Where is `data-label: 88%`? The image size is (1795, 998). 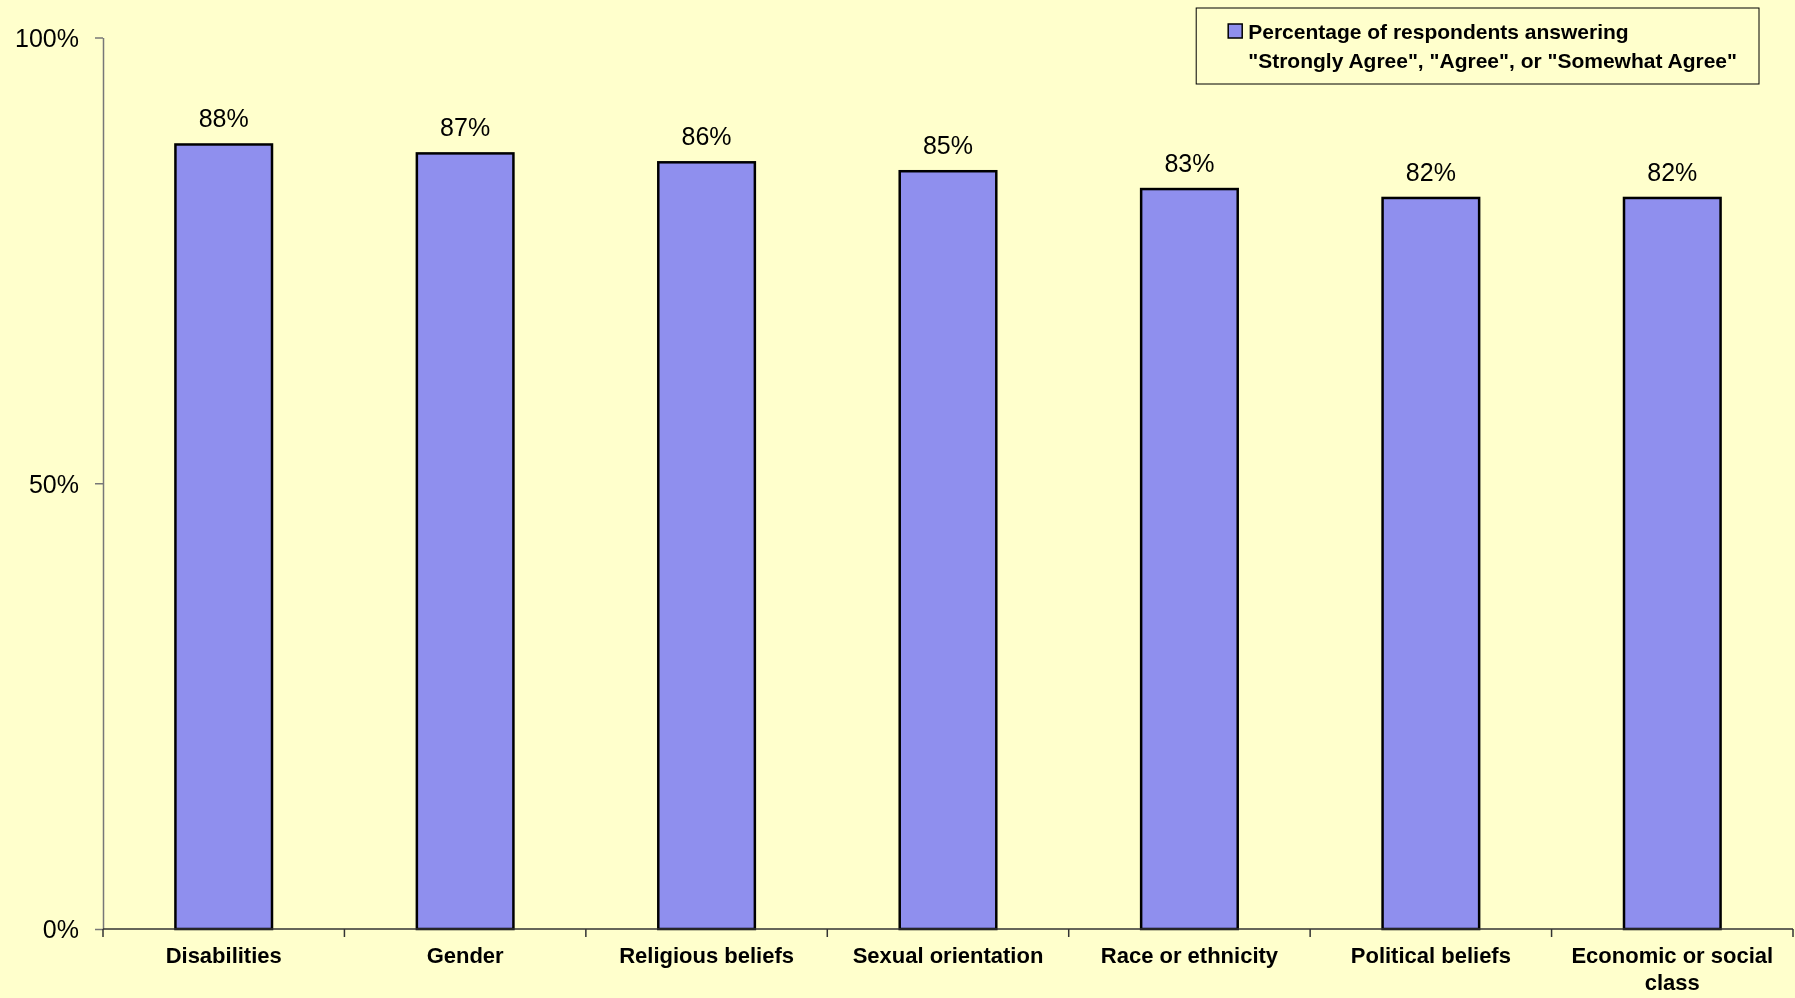 data-label: 88% is located at coordinates (223, 118).